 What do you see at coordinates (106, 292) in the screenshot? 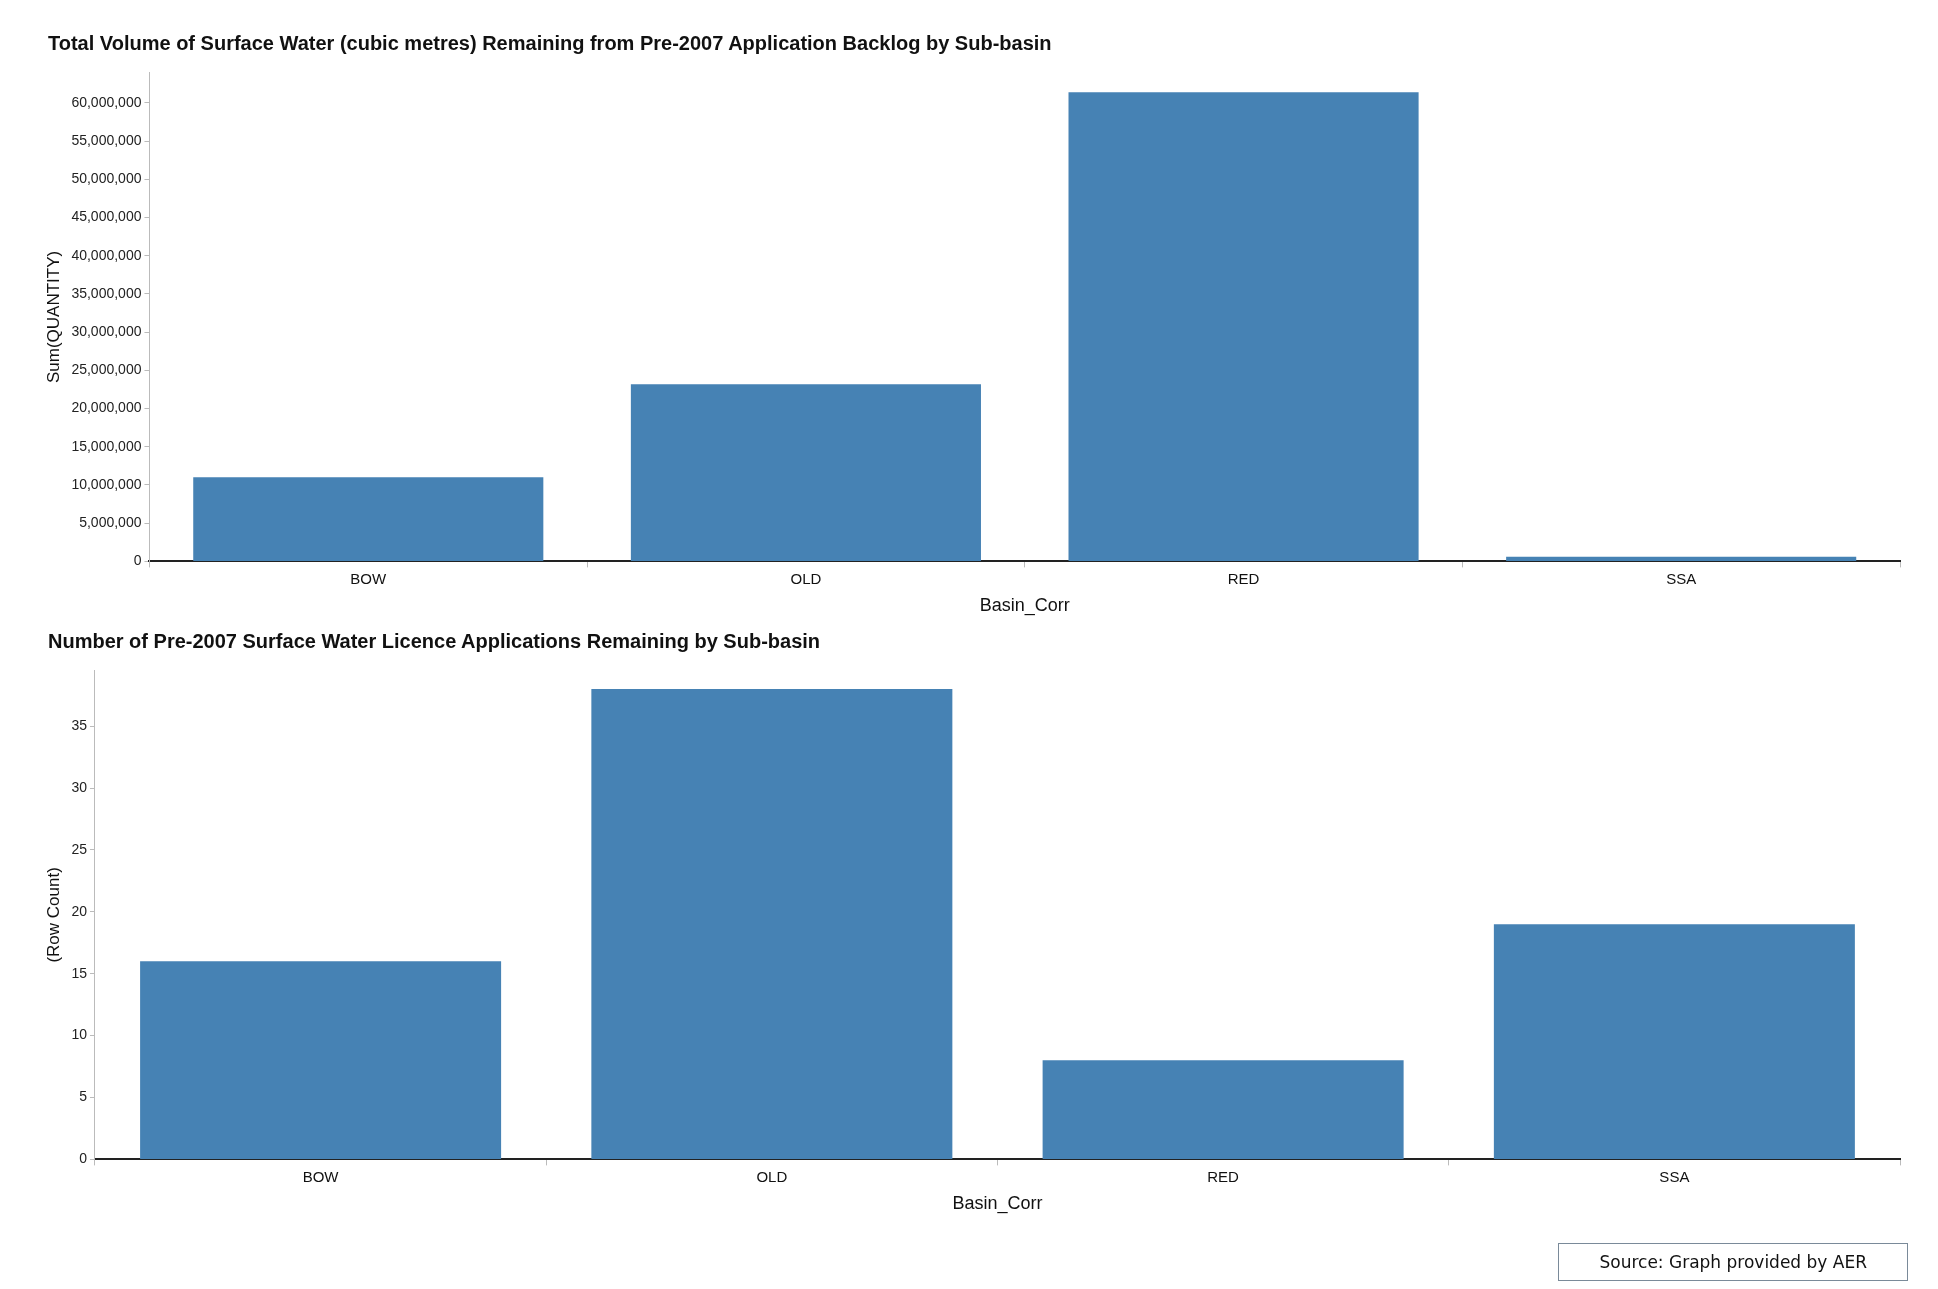
I see `y-tick-label: 35,000,000` at bounding box center [106, 292].